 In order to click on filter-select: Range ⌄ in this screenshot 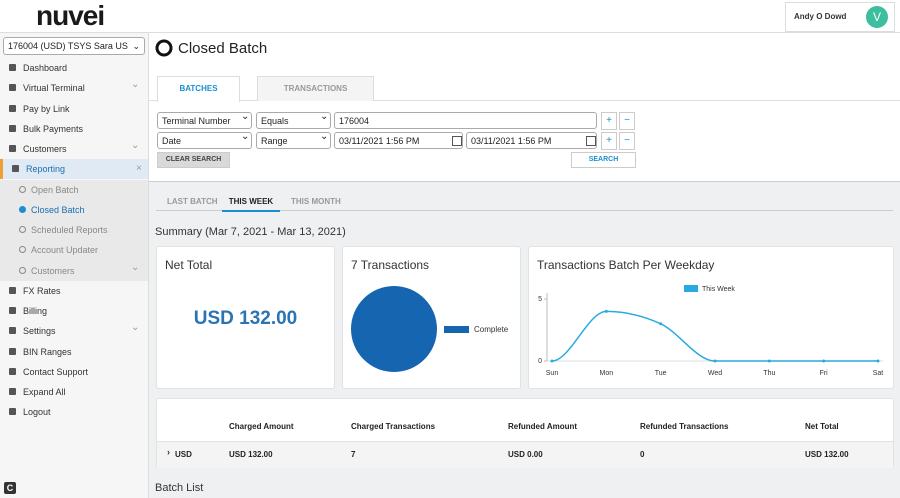, I will do `click(293, 140)`.